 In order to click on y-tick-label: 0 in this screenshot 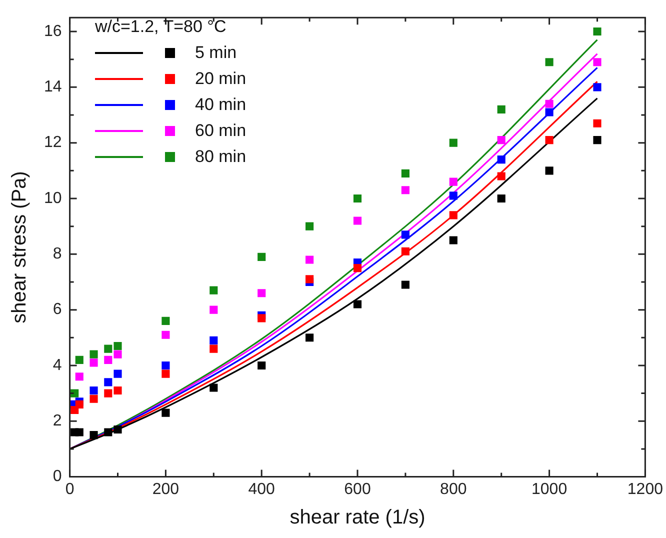, I will do `click(57, 477)`.